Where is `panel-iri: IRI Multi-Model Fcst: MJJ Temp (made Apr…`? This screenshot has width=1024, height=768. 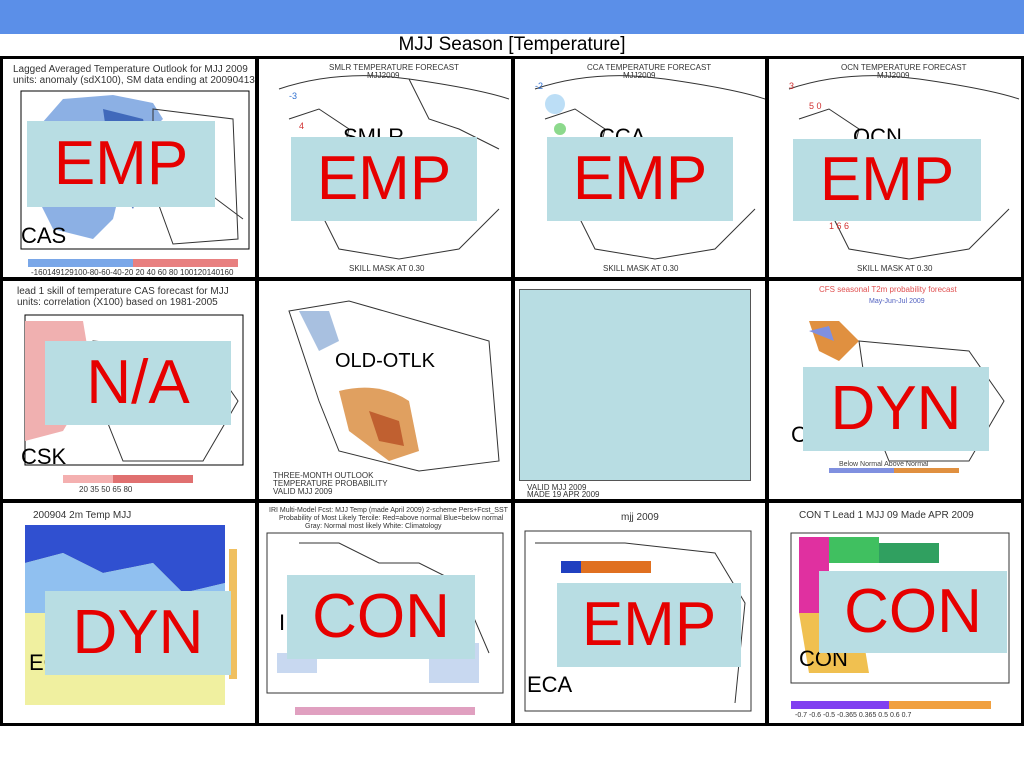
panel-iri: IRI Multi-Model Fcst: MJJ Temp (made Apr… is located at coordinates (385, 613).